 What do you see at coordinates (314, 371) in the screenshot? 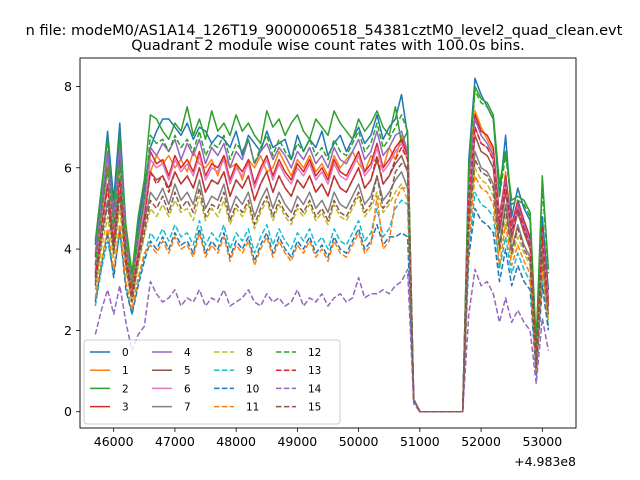
I see `legend-label-13: 13` at bounding box center [314, 371].